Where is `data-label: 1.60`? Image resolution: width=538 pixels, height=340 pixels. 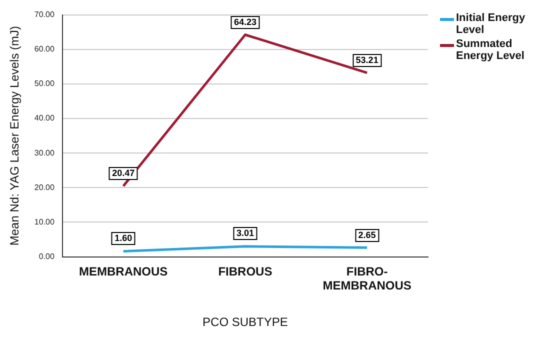 data-label: 1.60 is located at coordinates (124, 239).